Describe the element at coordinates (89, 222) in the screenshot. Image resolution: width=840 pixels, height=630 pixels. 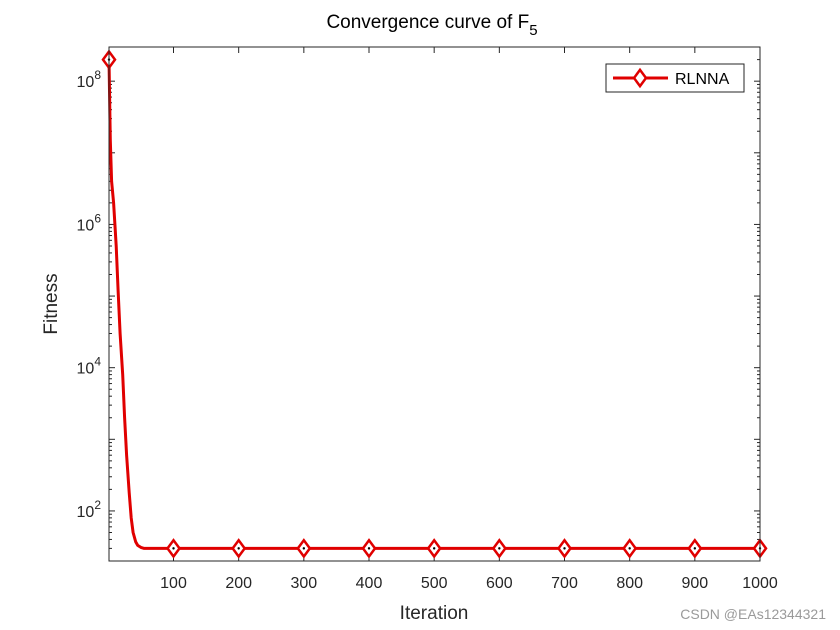
I see `y-tick-label: 10⁶` at that location.